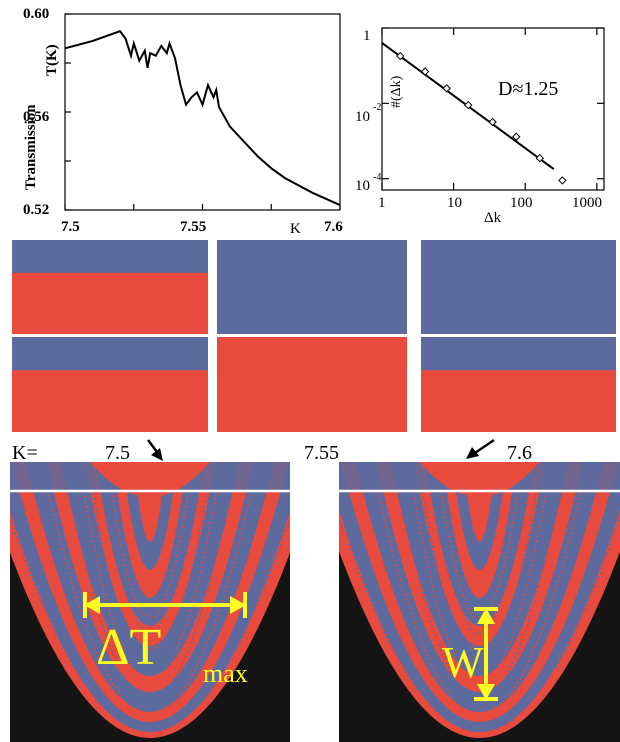 This screenshot has height=742, width=620. Describe the element at coordinates (587, 203) in the screenshot. I see `x-tick-1000: 1000` at that location.